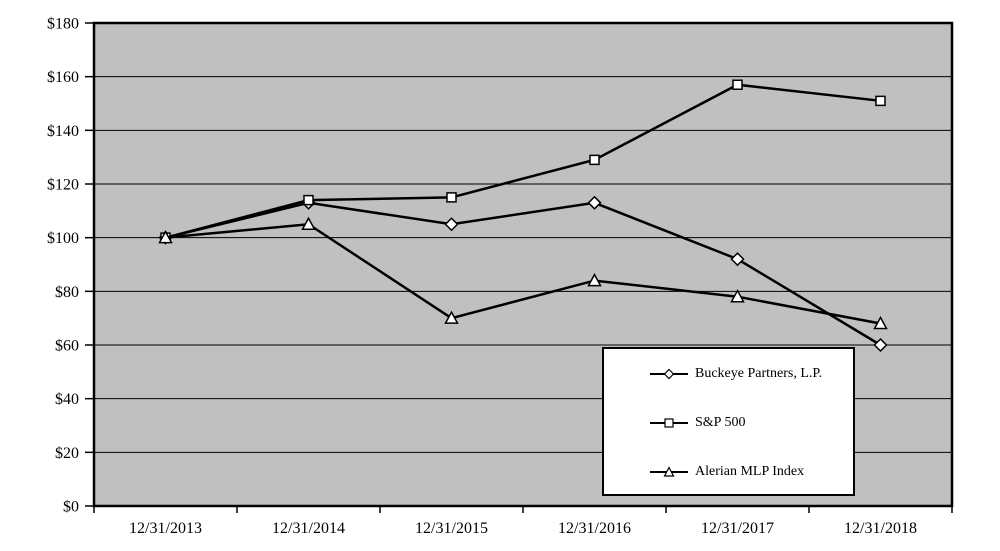 This screenshot has width=1000, height=551. I want to click on y-axis-tick-label: $160, so click(63, 77).